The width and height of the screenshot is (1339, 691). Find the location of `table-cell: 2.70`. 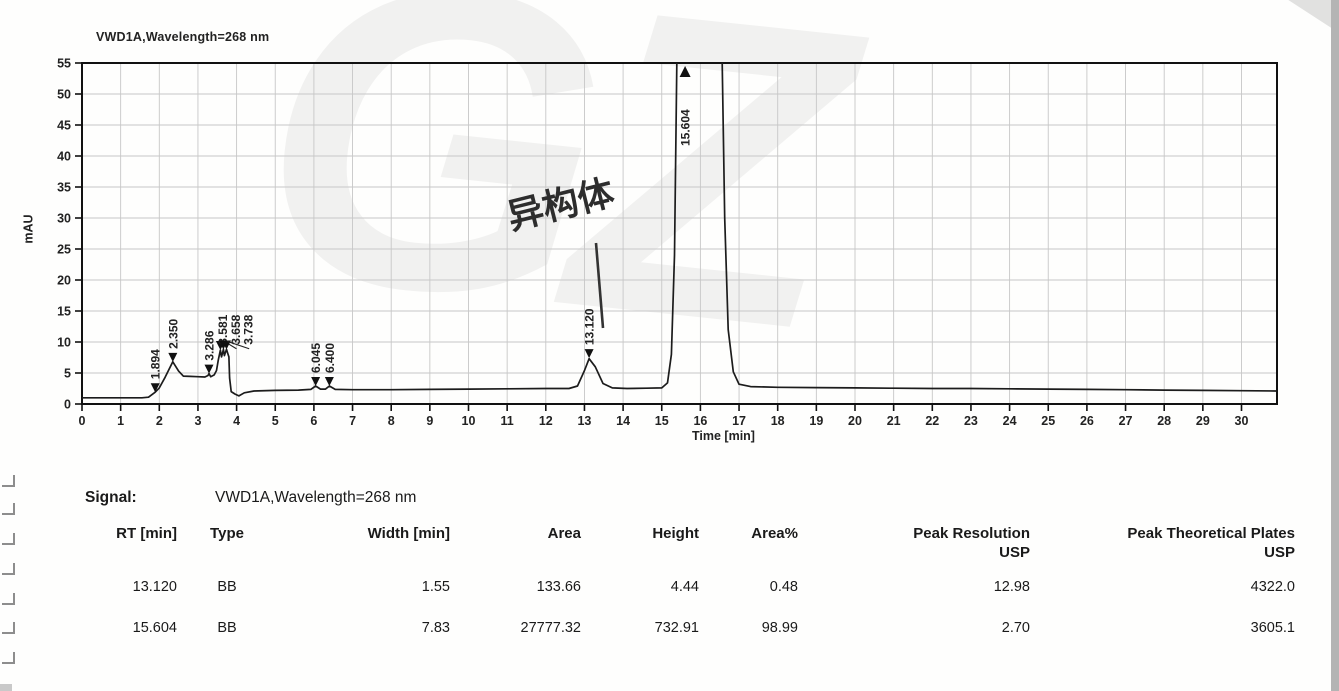

table-cell: 2.70 is located at coordinates (1015, 627).